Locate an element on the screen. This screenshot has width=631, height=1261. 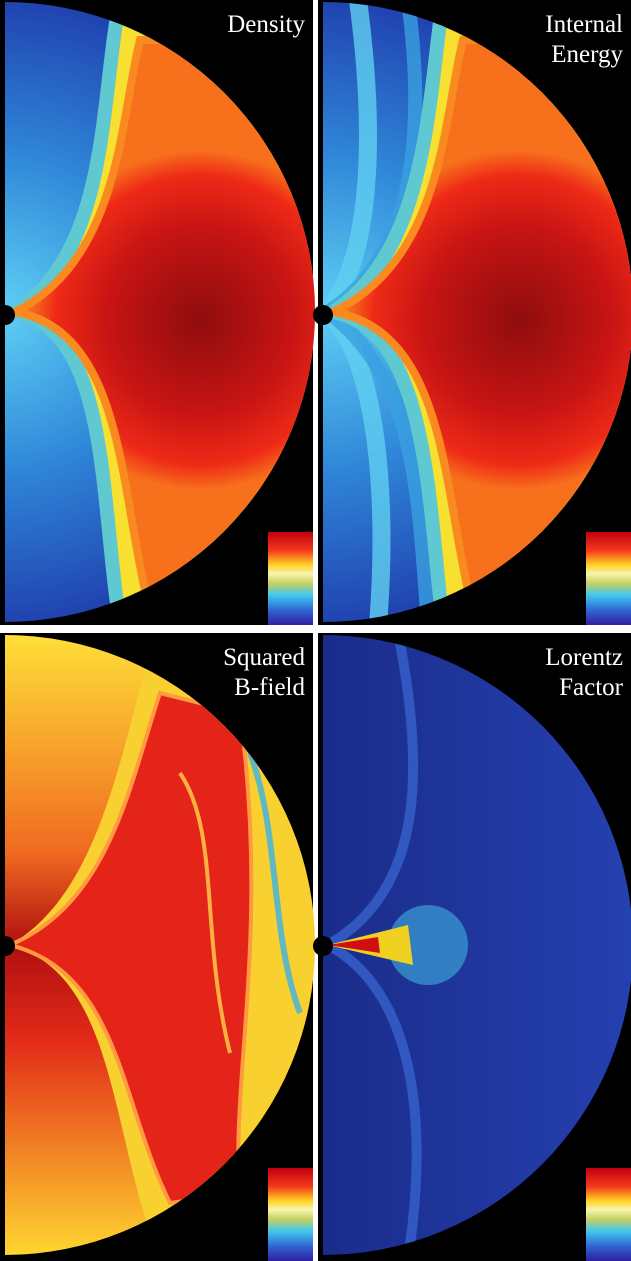
panel-label: Density is located at coordinates (266, 24).